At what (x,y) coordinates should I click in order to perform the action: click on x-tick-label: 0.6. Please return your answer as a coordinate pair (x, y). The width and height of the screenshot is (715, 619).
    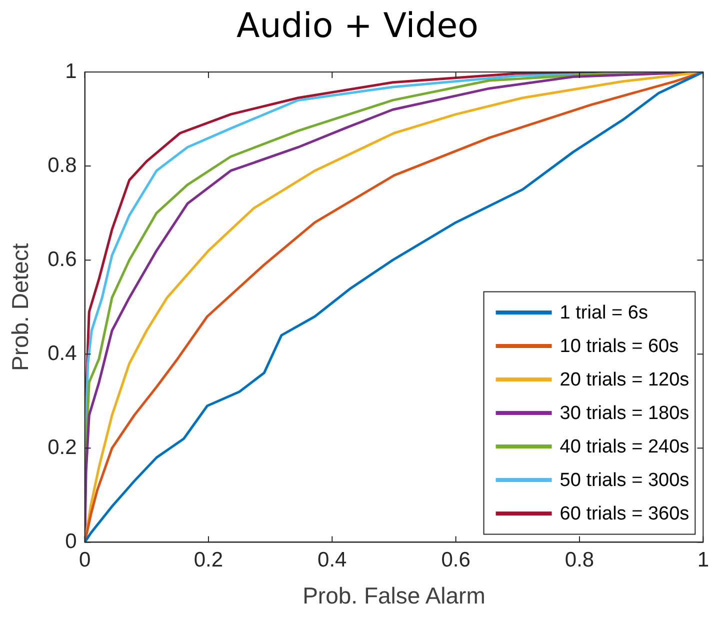
    Looking at the image, I should click on (455, 560).